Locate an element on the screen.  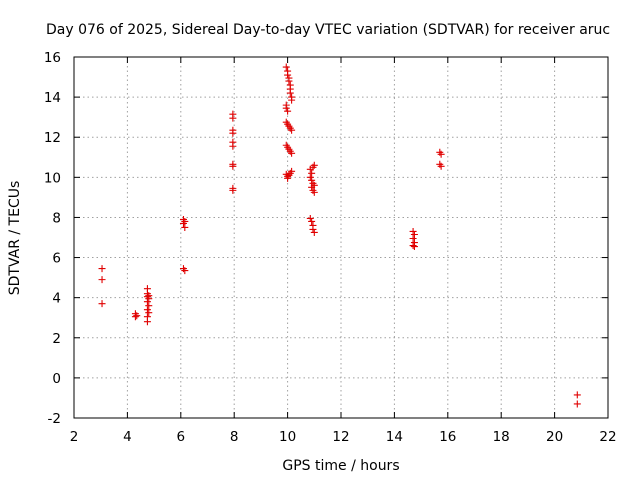
x-tick-label: 20 is located at coordinates (554, 437).